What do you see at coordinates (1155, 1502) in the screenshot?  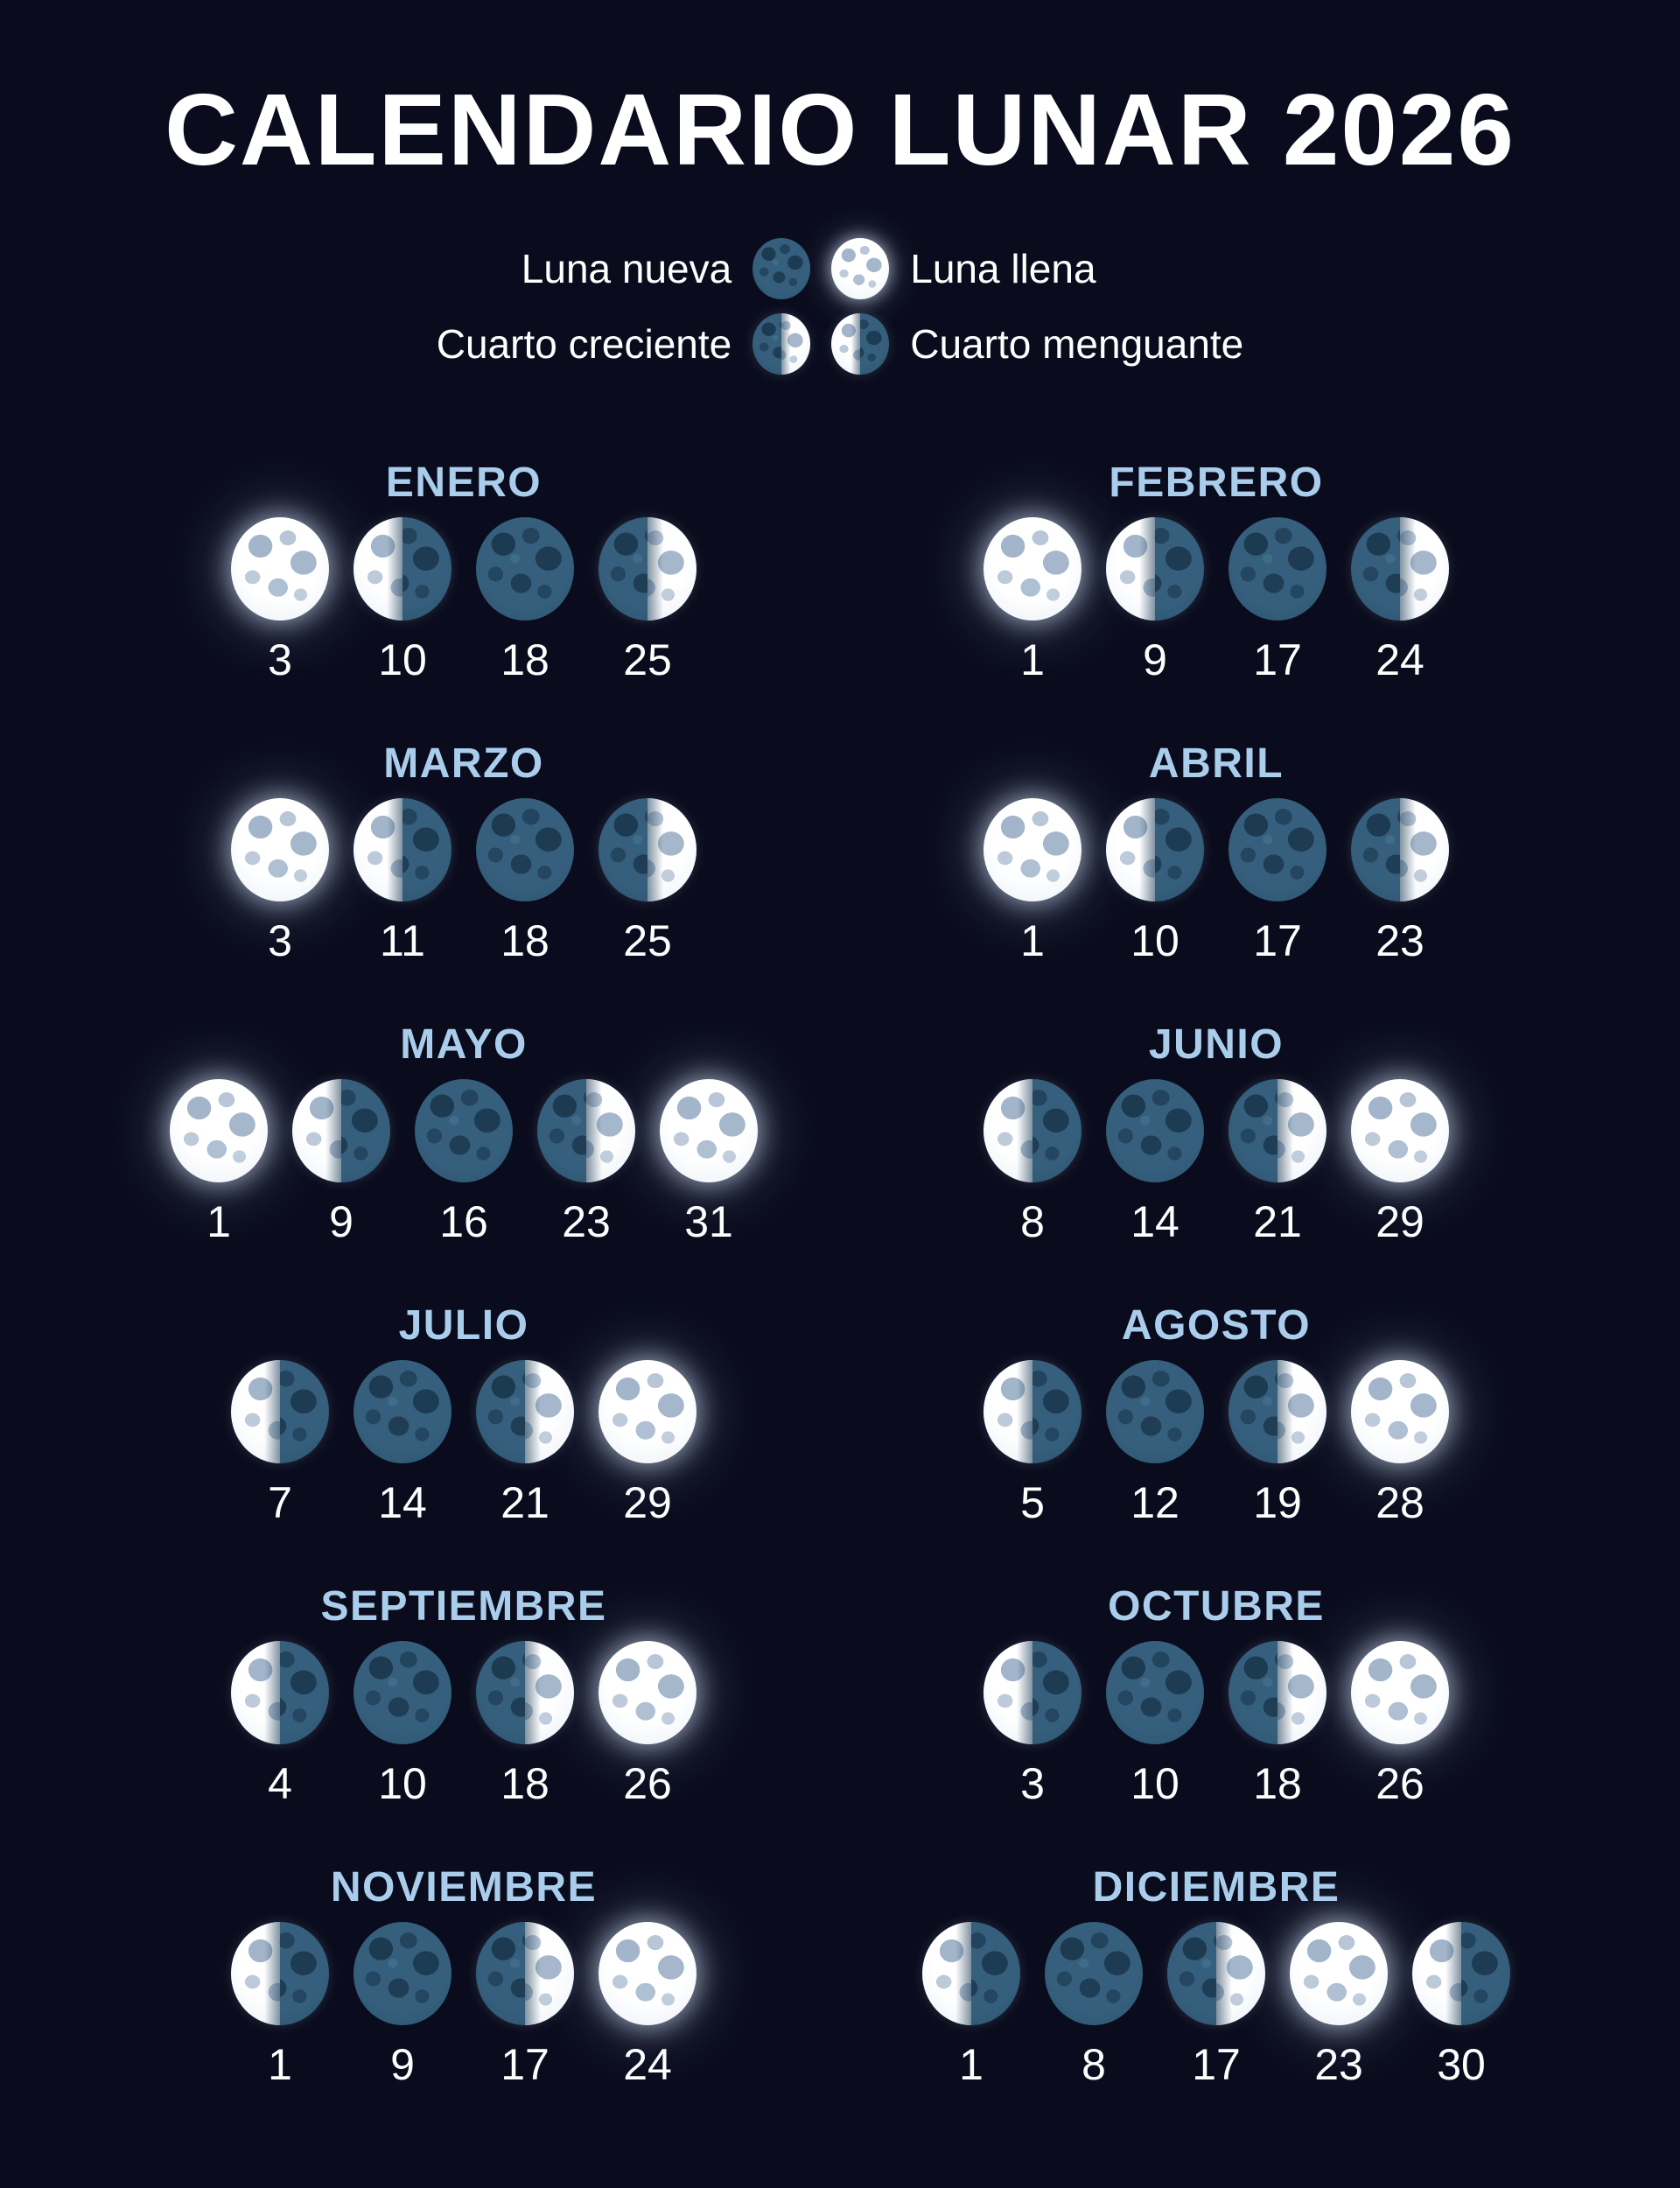 I see `phase-date: 12` at bounding box center [1155, 1502].